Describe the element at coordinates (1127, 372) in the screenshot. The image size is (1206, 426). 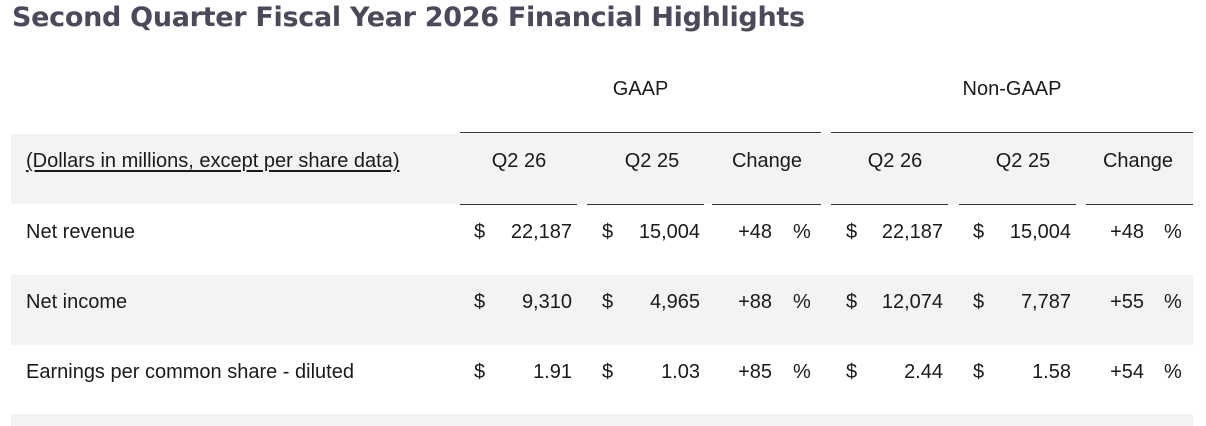
I see `non-gaap-change-value: +54` at that location.